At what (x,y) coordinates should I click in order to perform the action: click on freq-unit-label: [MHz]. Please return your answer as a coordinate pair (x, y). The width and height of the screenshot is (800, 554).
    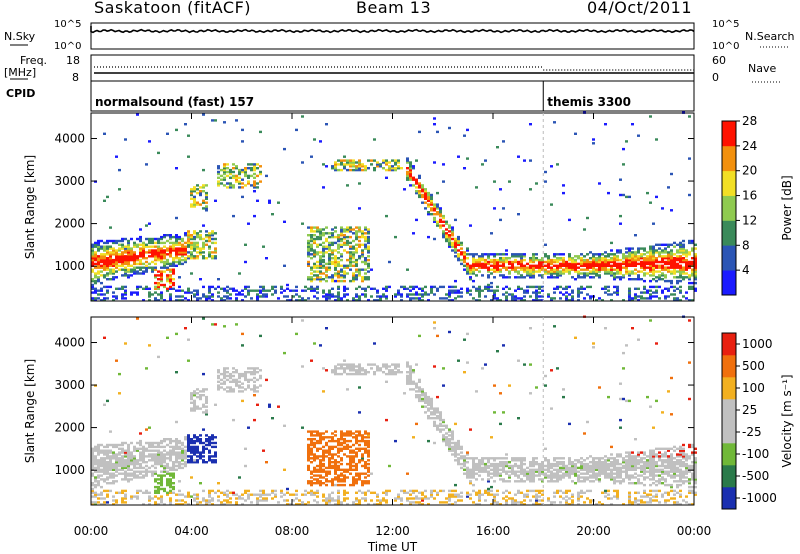
    Looking at the image, I should click on (20, 72).